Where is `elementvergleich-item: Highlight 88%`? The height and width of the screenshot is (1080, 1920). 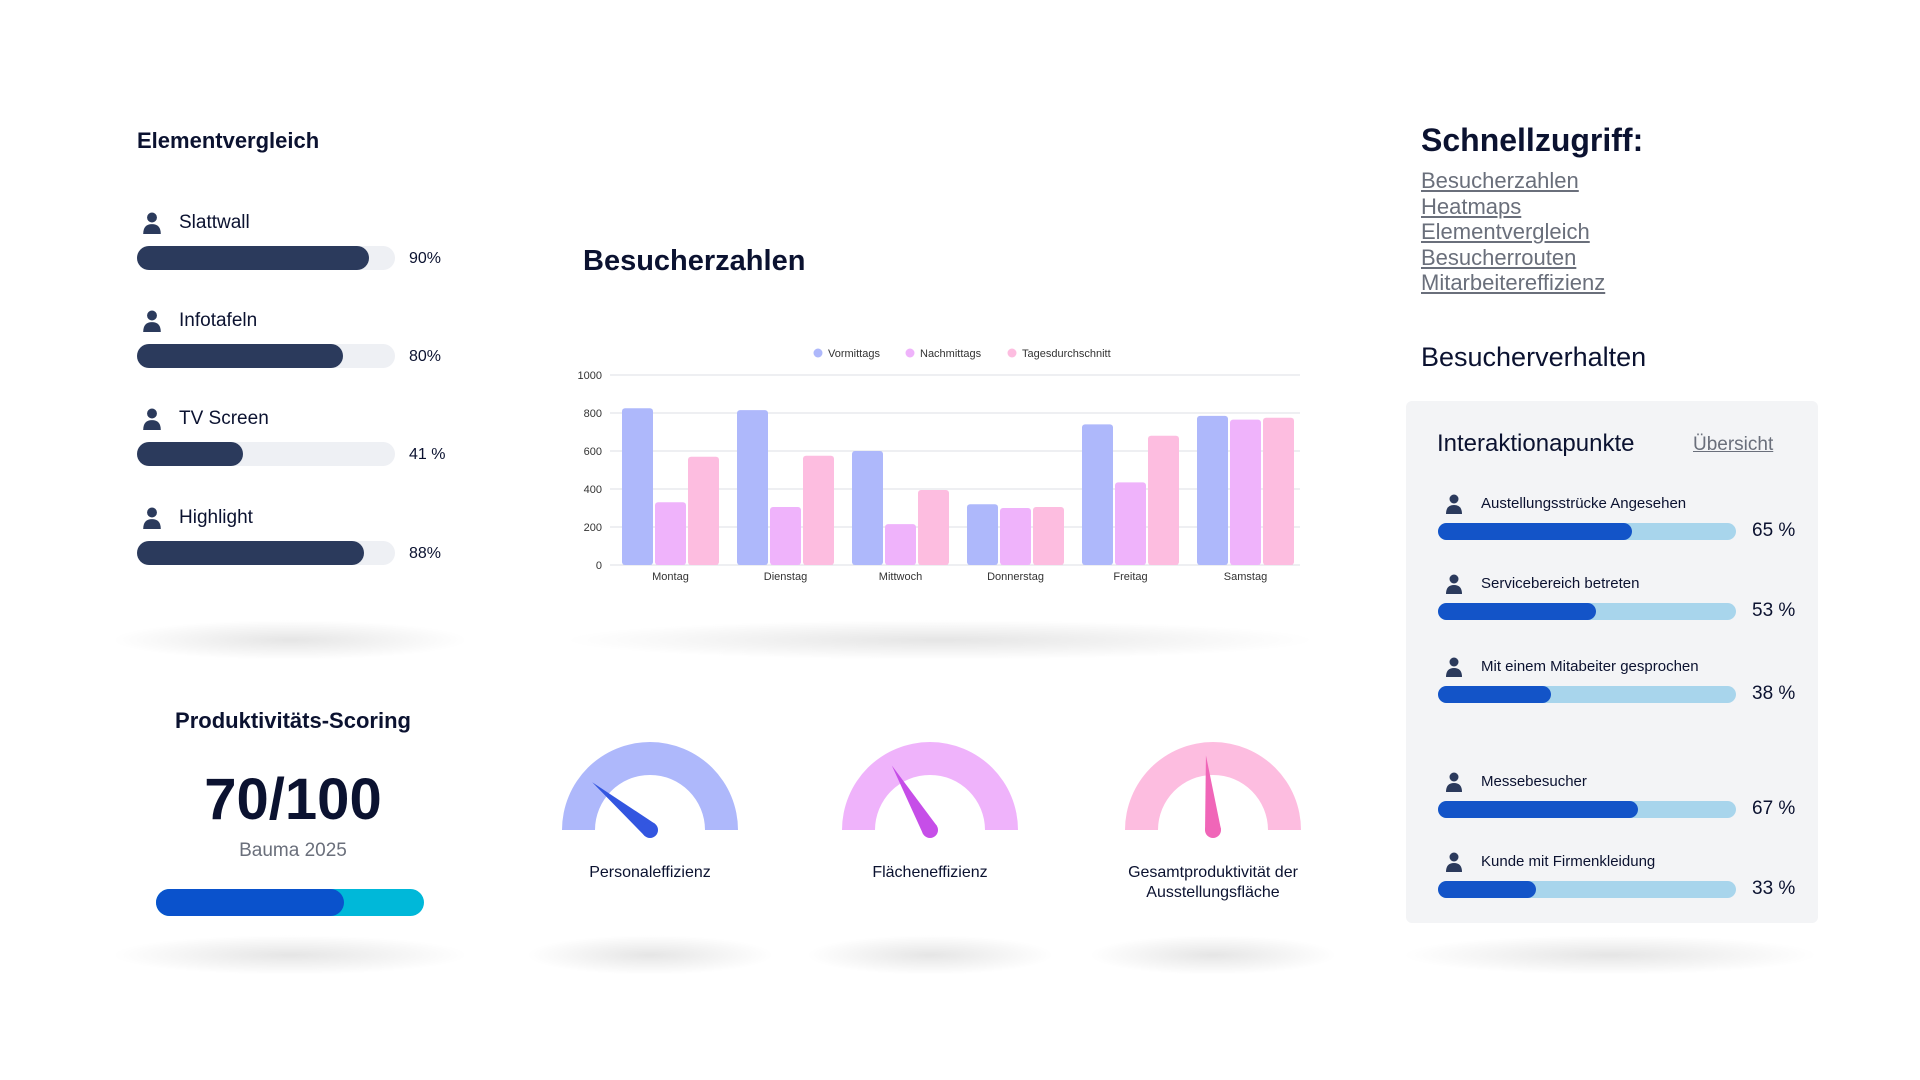
elementvergleich-item: Highlight 88% is located at coordinates (297, 538).